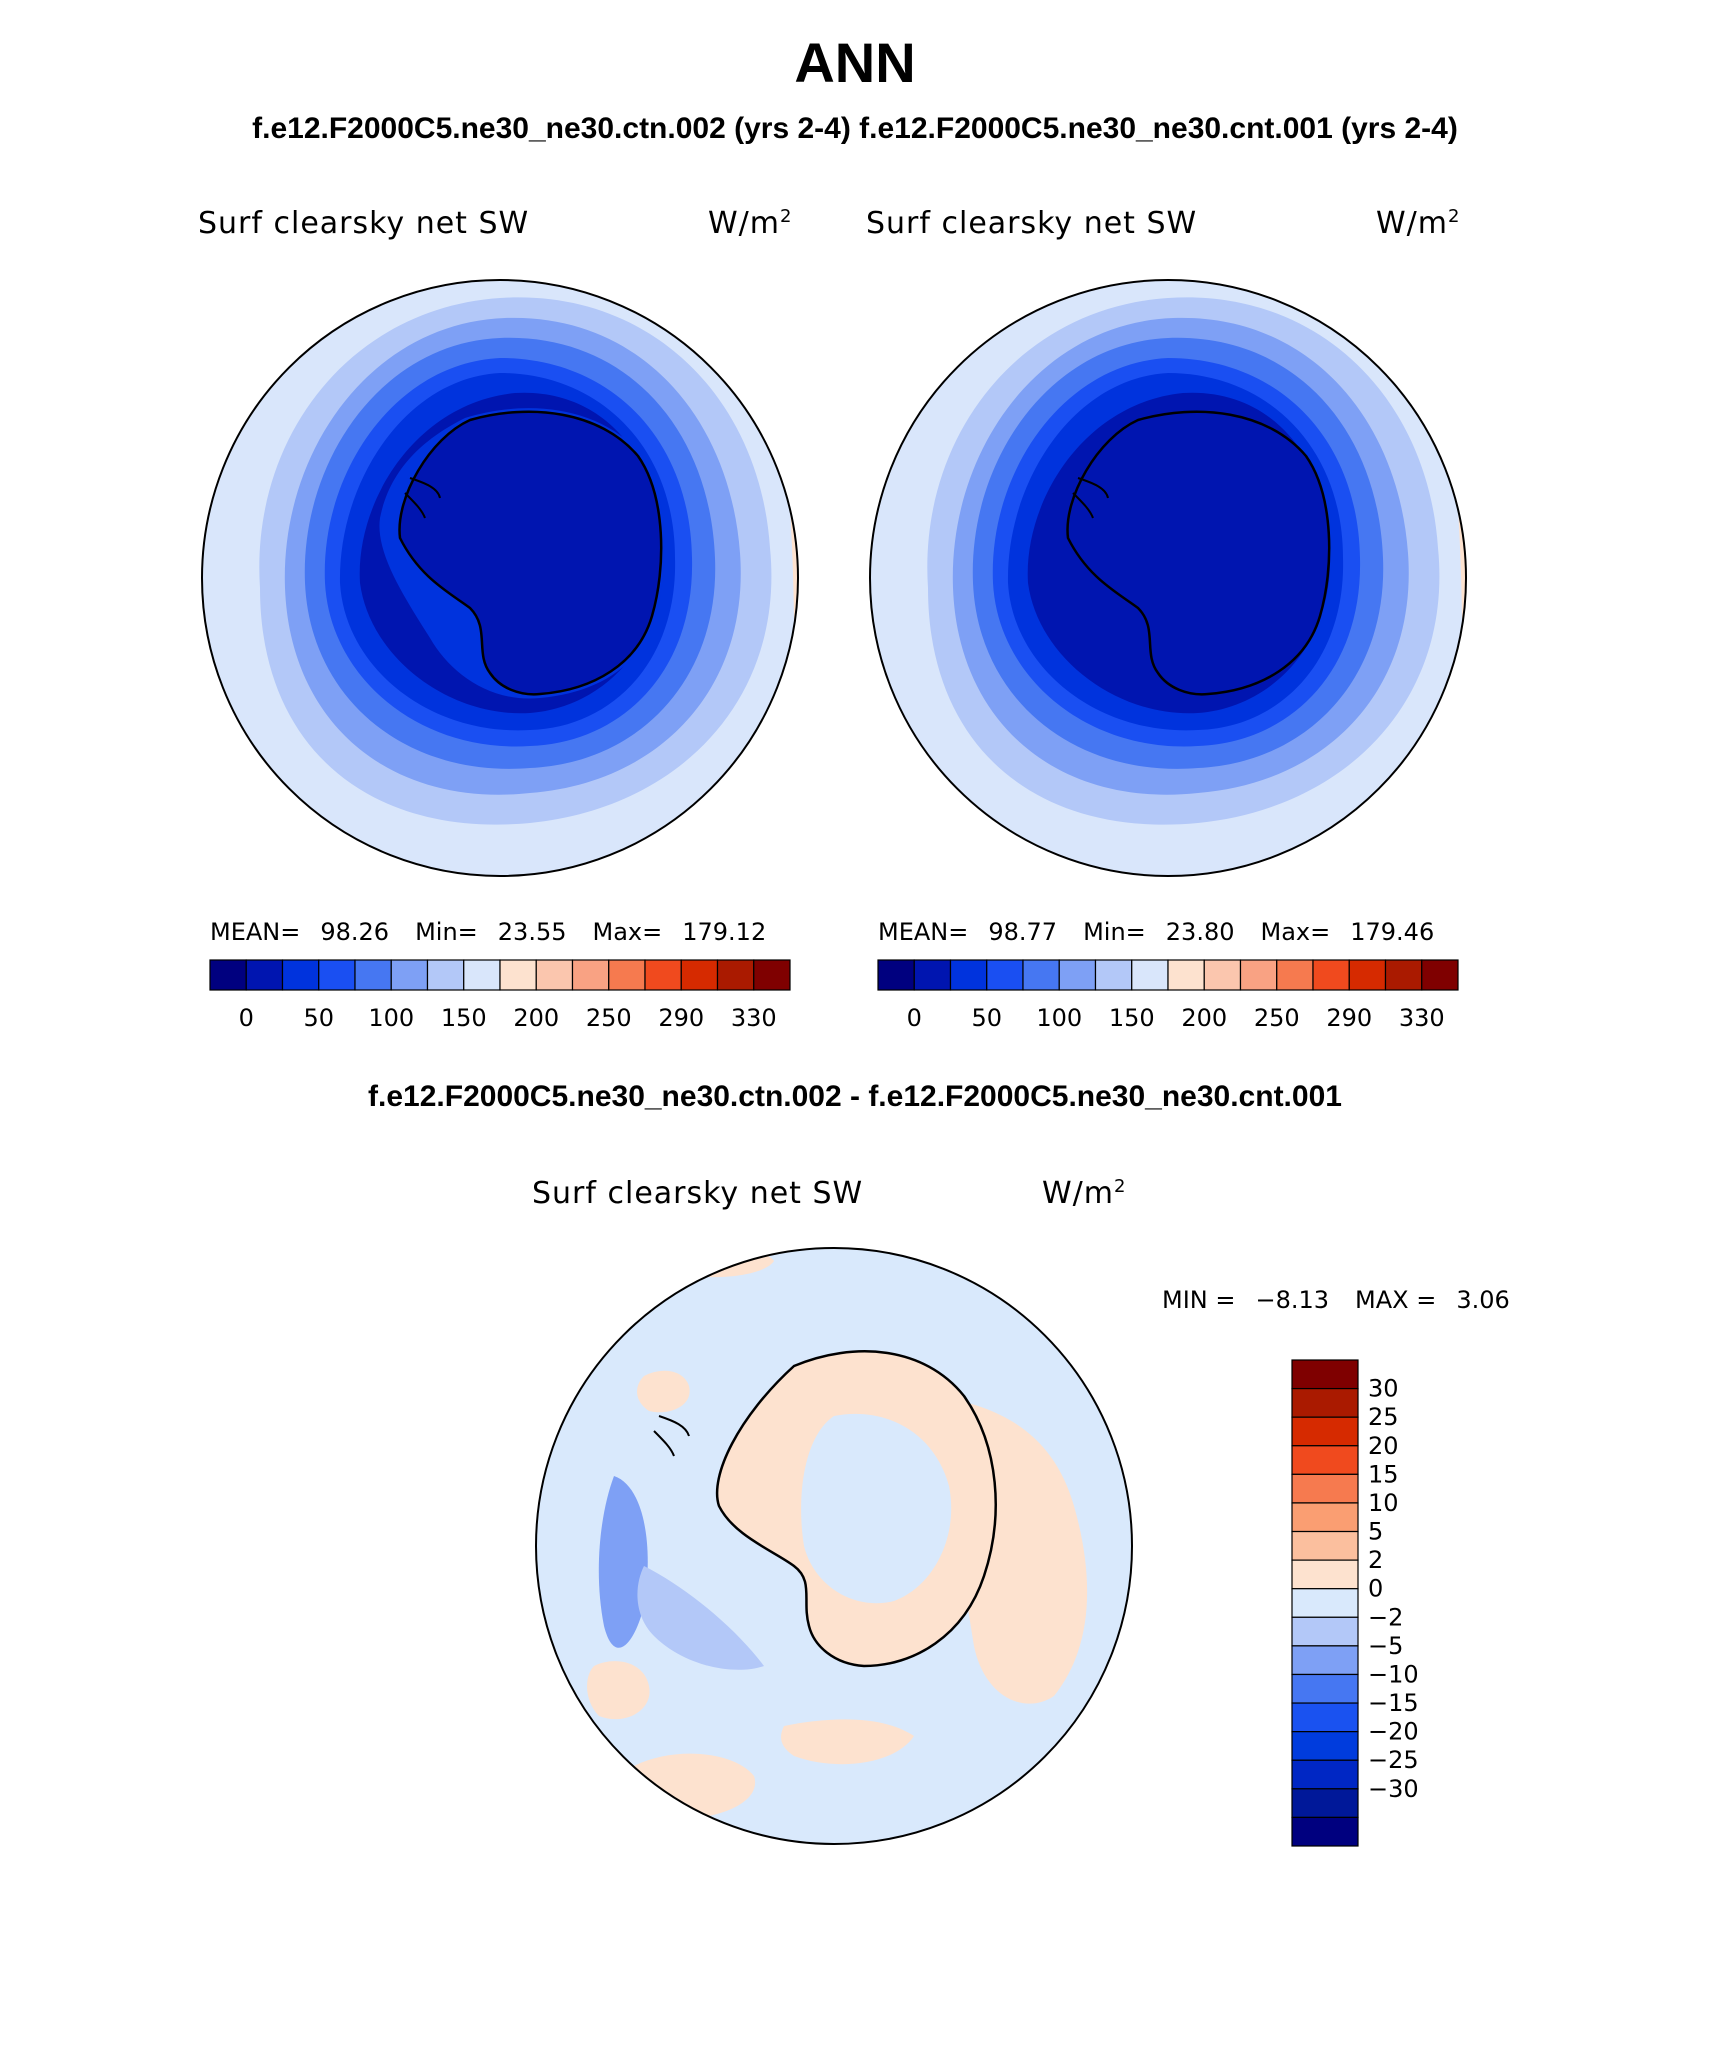 This screenshot has height=2061, width=1710. What do you see at coordinates (1032, 223) in the screenshot?
I see `panel2-field-label: Surf clearsky net SW` at bounding box center [1032, 223].